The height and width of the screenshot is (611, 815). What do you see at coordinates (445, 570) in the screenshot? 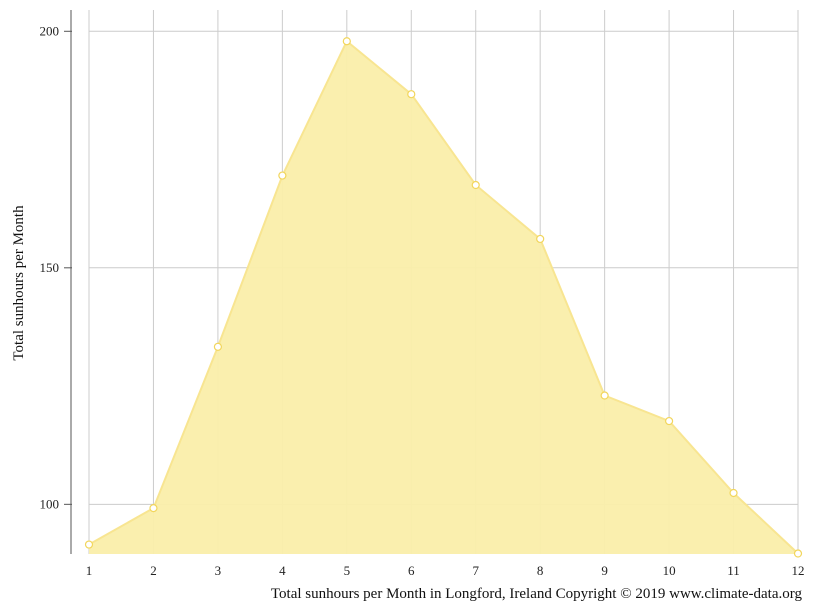
I see `x-tick-labels: 1 2 3 4 5 6 7 8 9 10 11 12` at bounding box center [445, 570].